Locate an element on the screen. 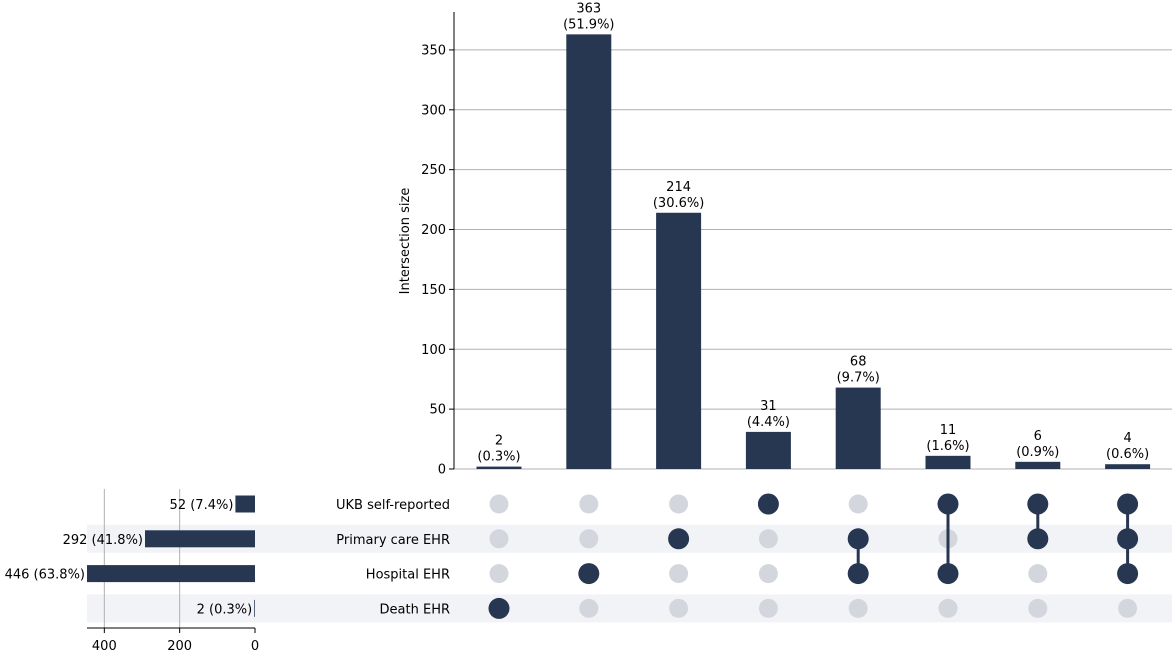  bar-count-label: 68 is located at coordinates (858, 362).